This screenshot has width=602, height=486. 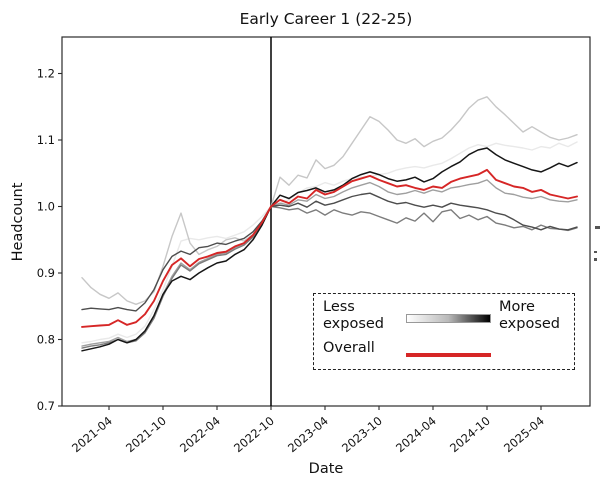 I want to click on x-tick-label: 2025-04, so click(x=524, y=435).